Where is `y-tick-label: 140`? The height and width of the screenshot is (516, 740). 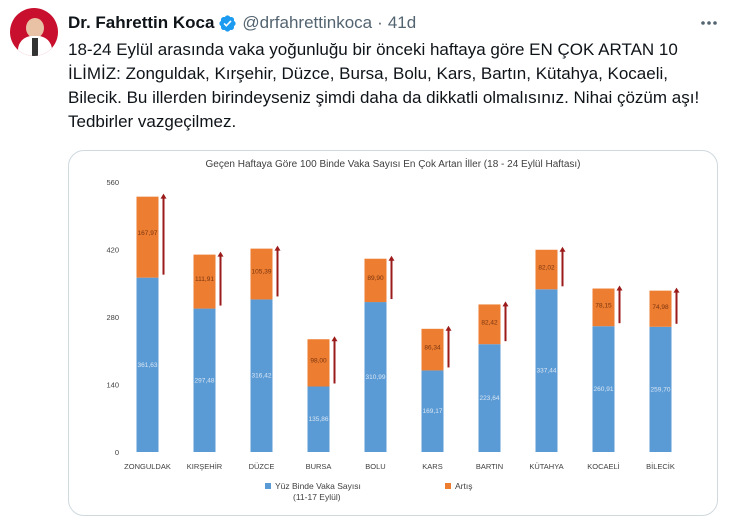
y-tick-label: 140 is located at coordinates (112, 385).